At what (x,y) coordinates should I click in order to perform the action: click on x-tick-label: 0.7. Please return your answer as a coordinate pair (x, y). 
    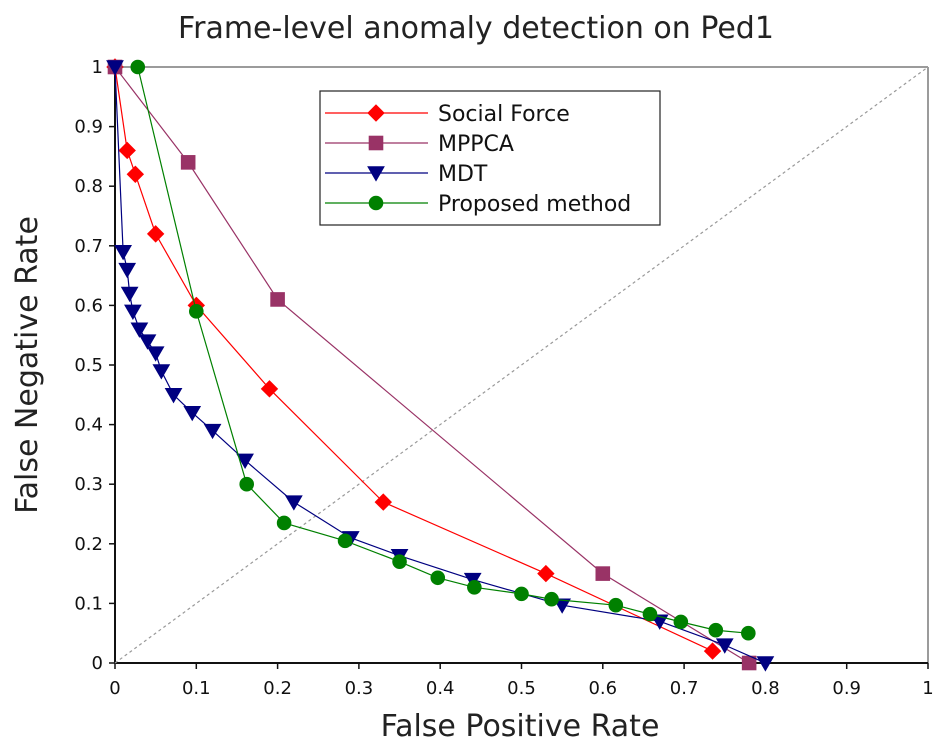
    Looking at the image, I should click on (684, 688).